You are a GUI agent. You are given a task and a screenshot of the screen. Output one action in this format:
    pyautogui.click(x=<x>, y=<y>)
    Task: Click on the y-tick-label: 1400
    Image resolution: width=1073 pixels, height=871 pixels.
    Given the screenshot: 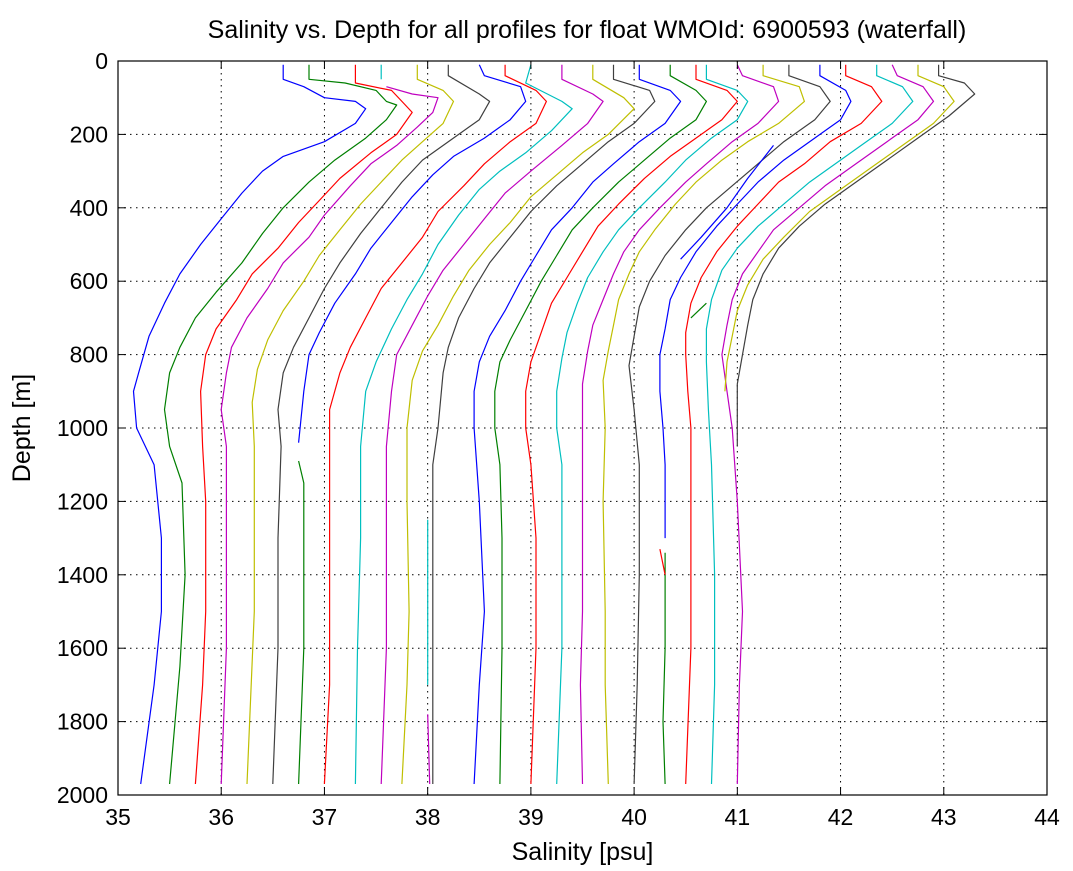 What is the action you would take?
    pyautogui.click(x=82, y=575)
    